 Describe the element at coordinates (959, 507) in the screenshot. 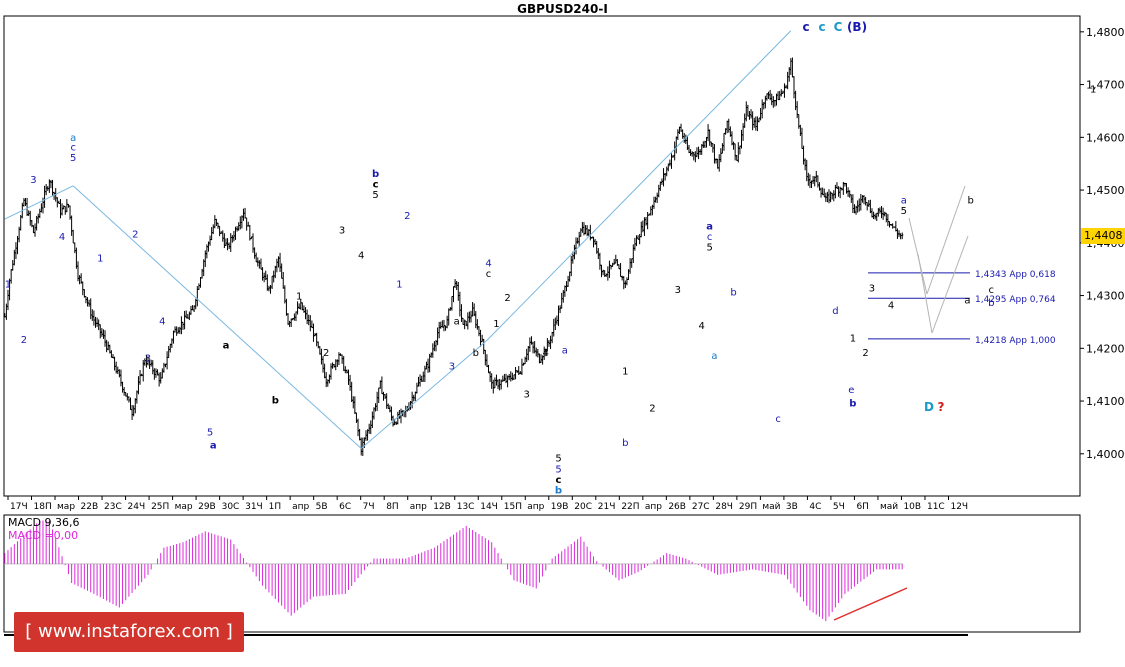

I see `x-tick-label: 12Ч` at that location.